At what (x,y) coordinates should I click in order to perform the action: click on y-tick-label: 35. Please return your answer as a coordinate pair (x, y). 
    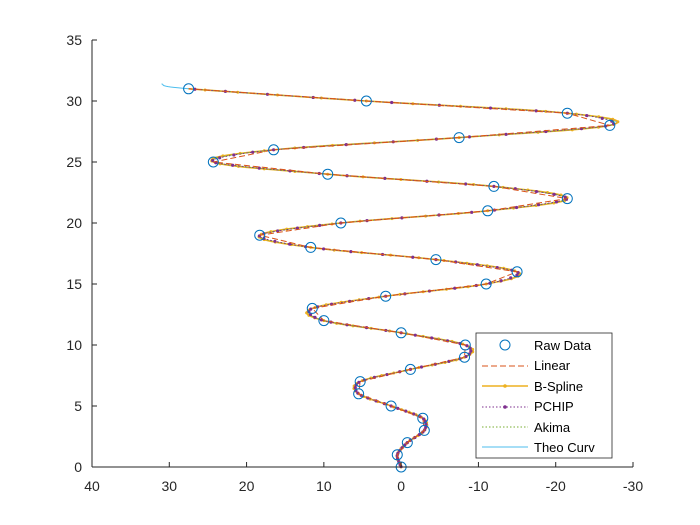
    Looking at the image, I should click on (74, 40).